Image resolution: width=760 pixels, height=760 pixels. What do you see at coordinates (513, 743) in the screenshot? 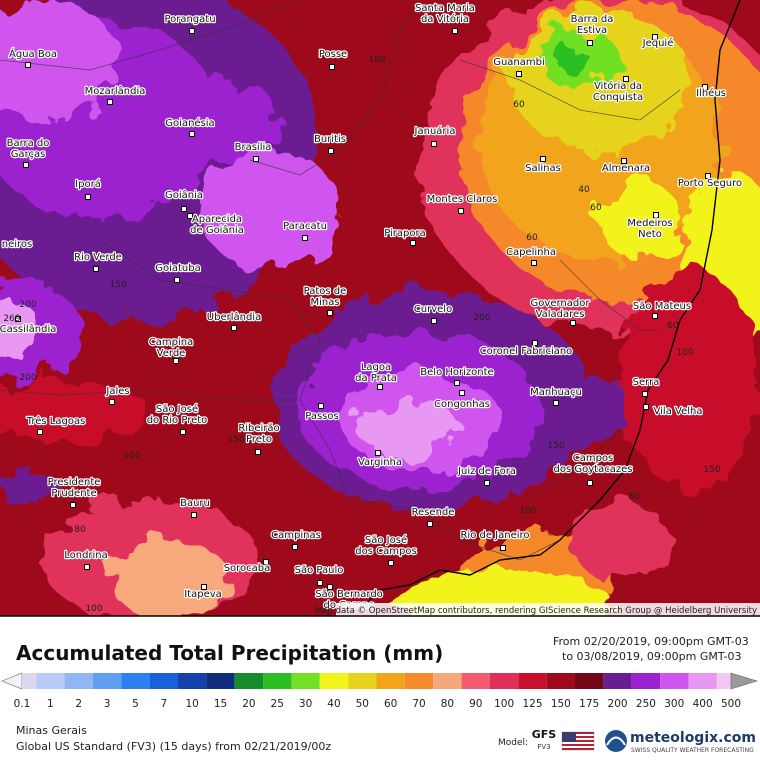
I see `model-label: Model:` at bounding box center [513, 743].